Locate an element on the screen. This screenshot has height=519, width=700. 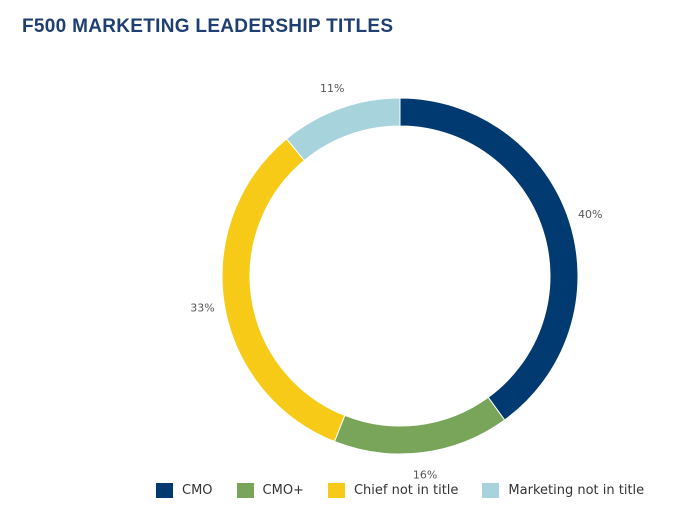
slice-marketing-not-in-title is located at coordinates (343, 129).